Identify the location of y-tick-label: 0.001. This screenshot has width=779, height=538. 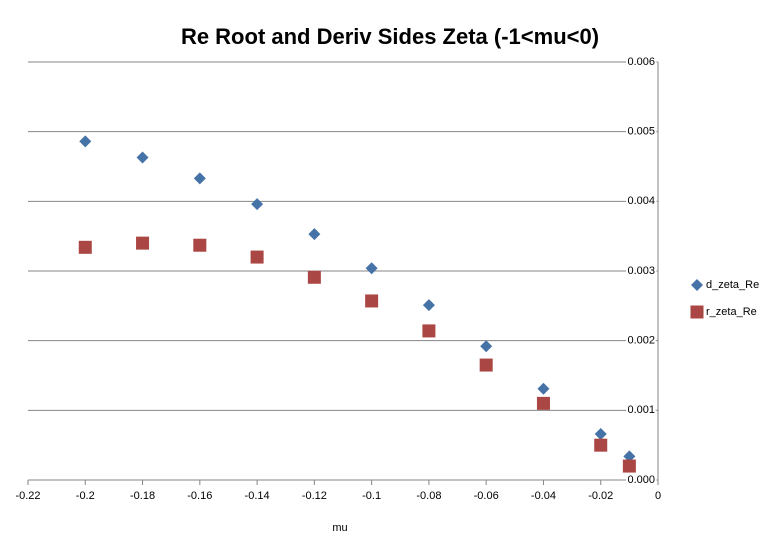
(641, 410).